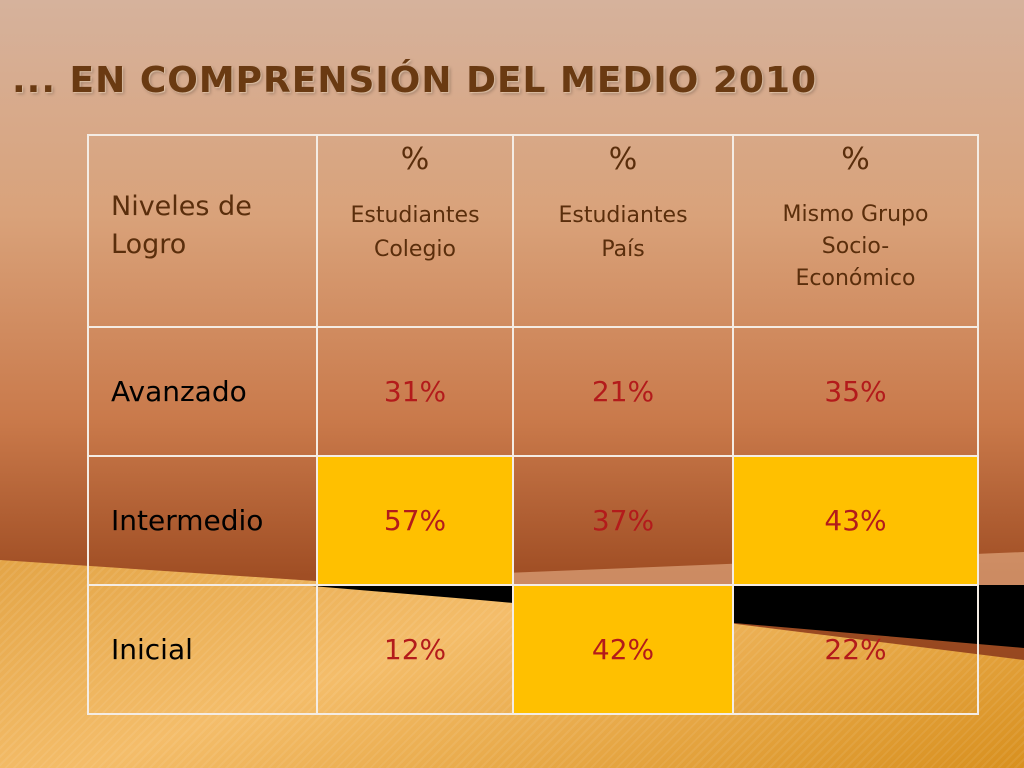  Describe the element at coordinates (623, 391) in the screenshot. I see `value-cell: 21%` at that location.